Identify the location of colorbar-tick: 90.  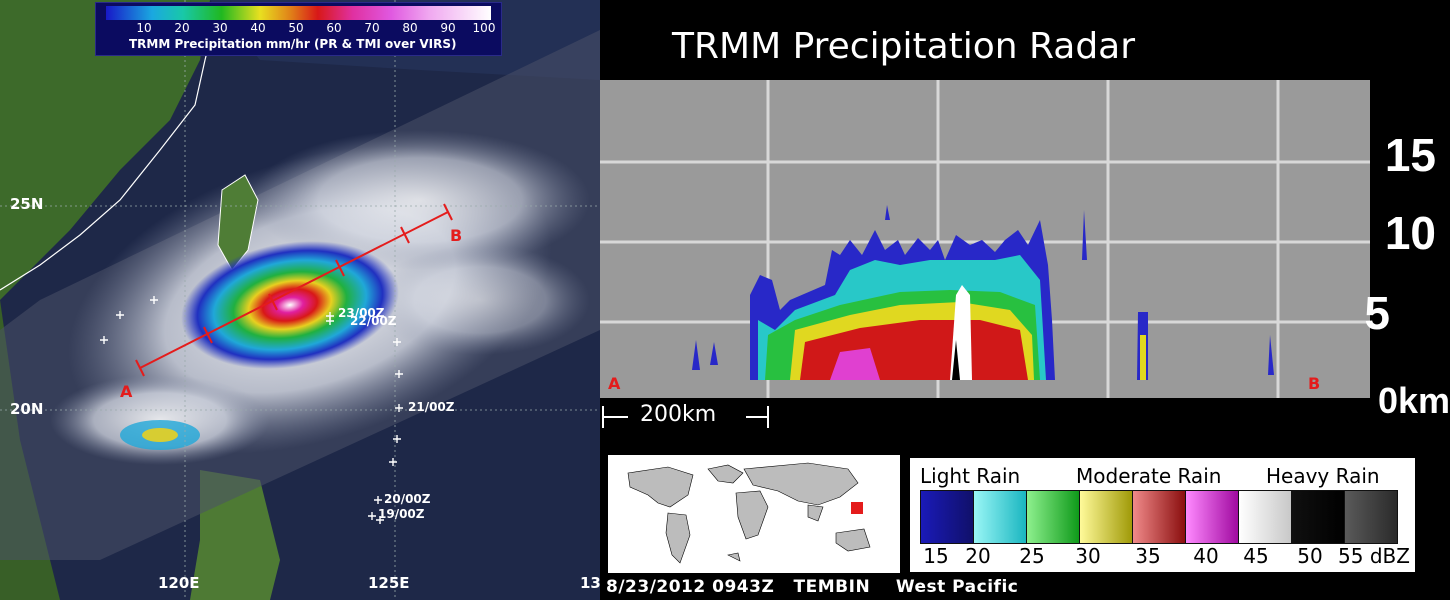
(448, 28).